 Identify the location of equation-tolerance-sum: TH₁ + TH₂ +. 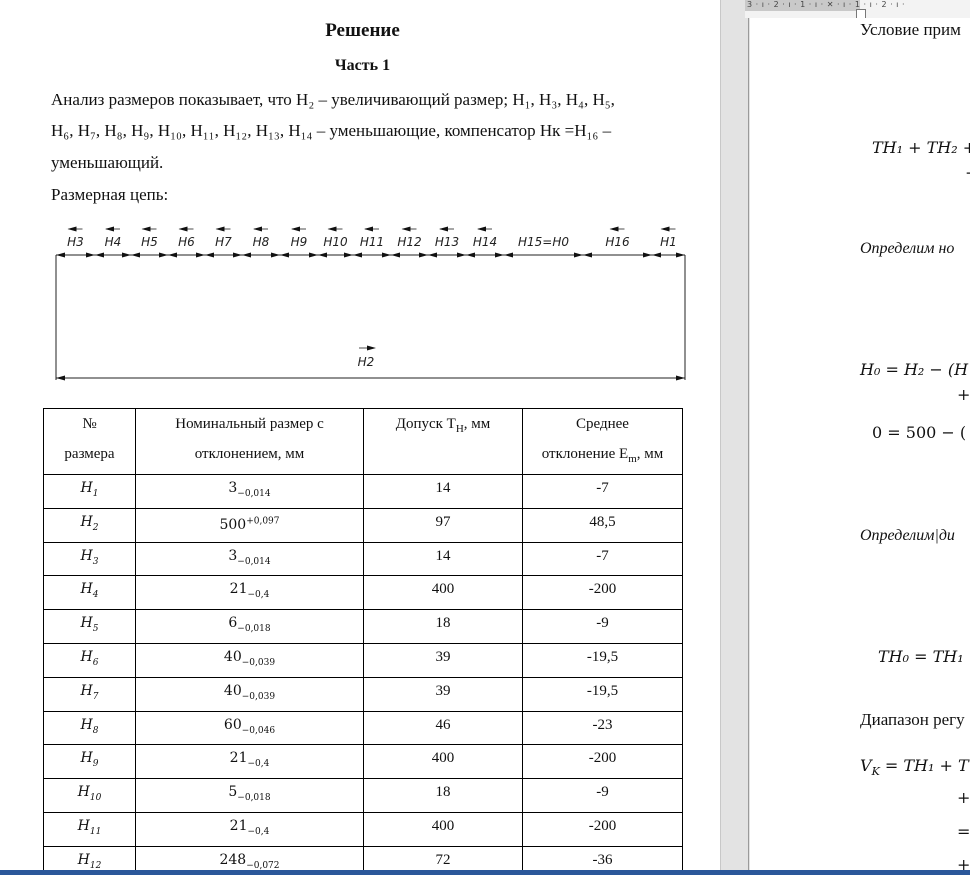
(921, 147).